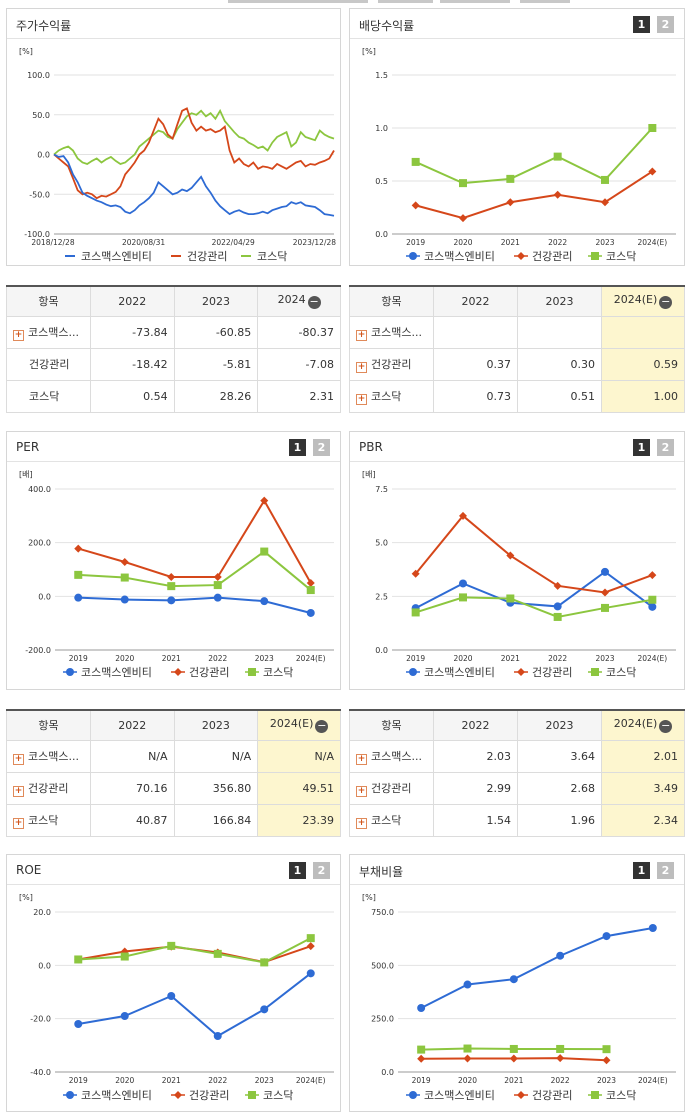 Image resolution: width=691 pixels, height=1115 pixels. What do you see at coordinates (391, 301) in the screenshot?
I see `column-header: 항목` at bounding box center [391, 301].